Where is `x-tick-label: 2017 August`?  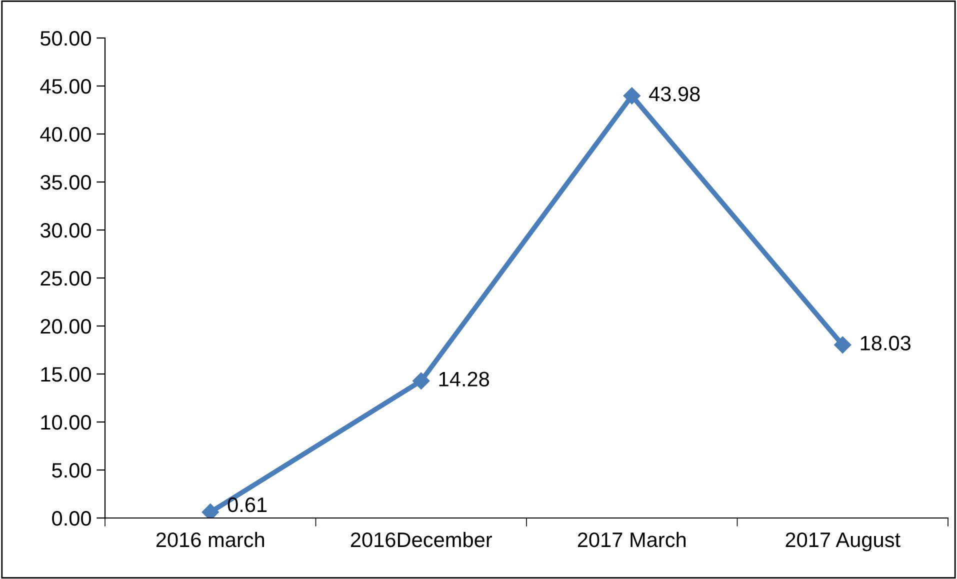
x-tick-label: 2017 August is located at coordinates (843, 542).